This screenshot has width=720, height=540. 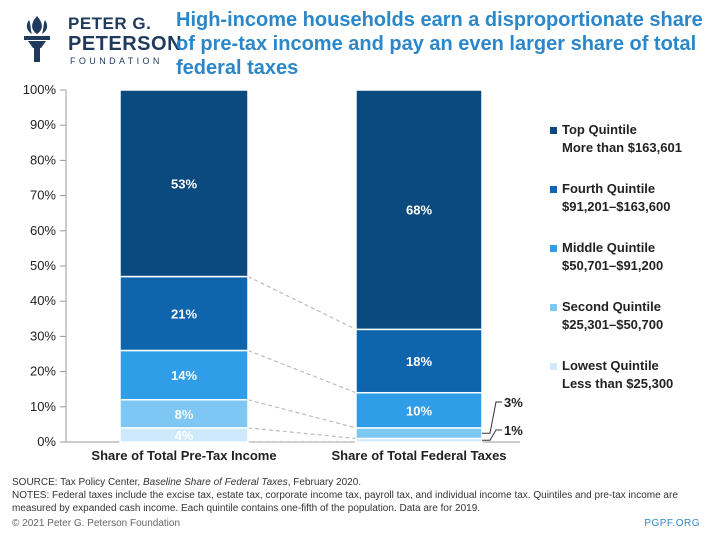 I want to click on y-tick-label: 70%, so click(x=43, y=195).